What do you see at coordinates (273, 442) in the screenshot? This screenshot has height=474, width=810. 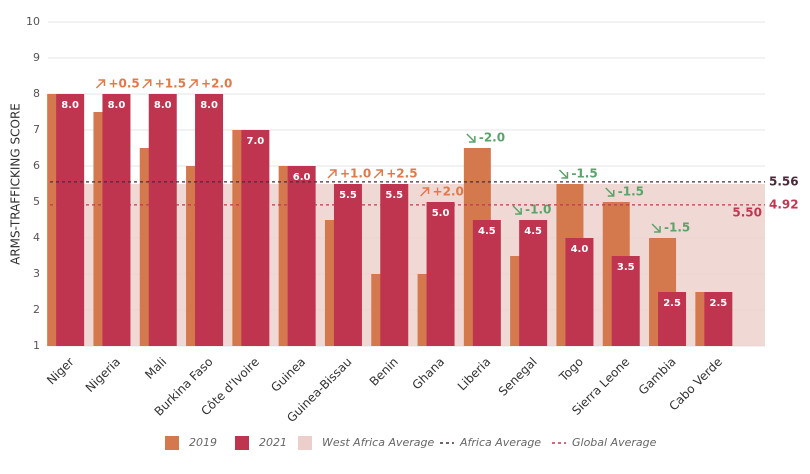 I see `legend-label: 2021` at bounding box center [273, 442].